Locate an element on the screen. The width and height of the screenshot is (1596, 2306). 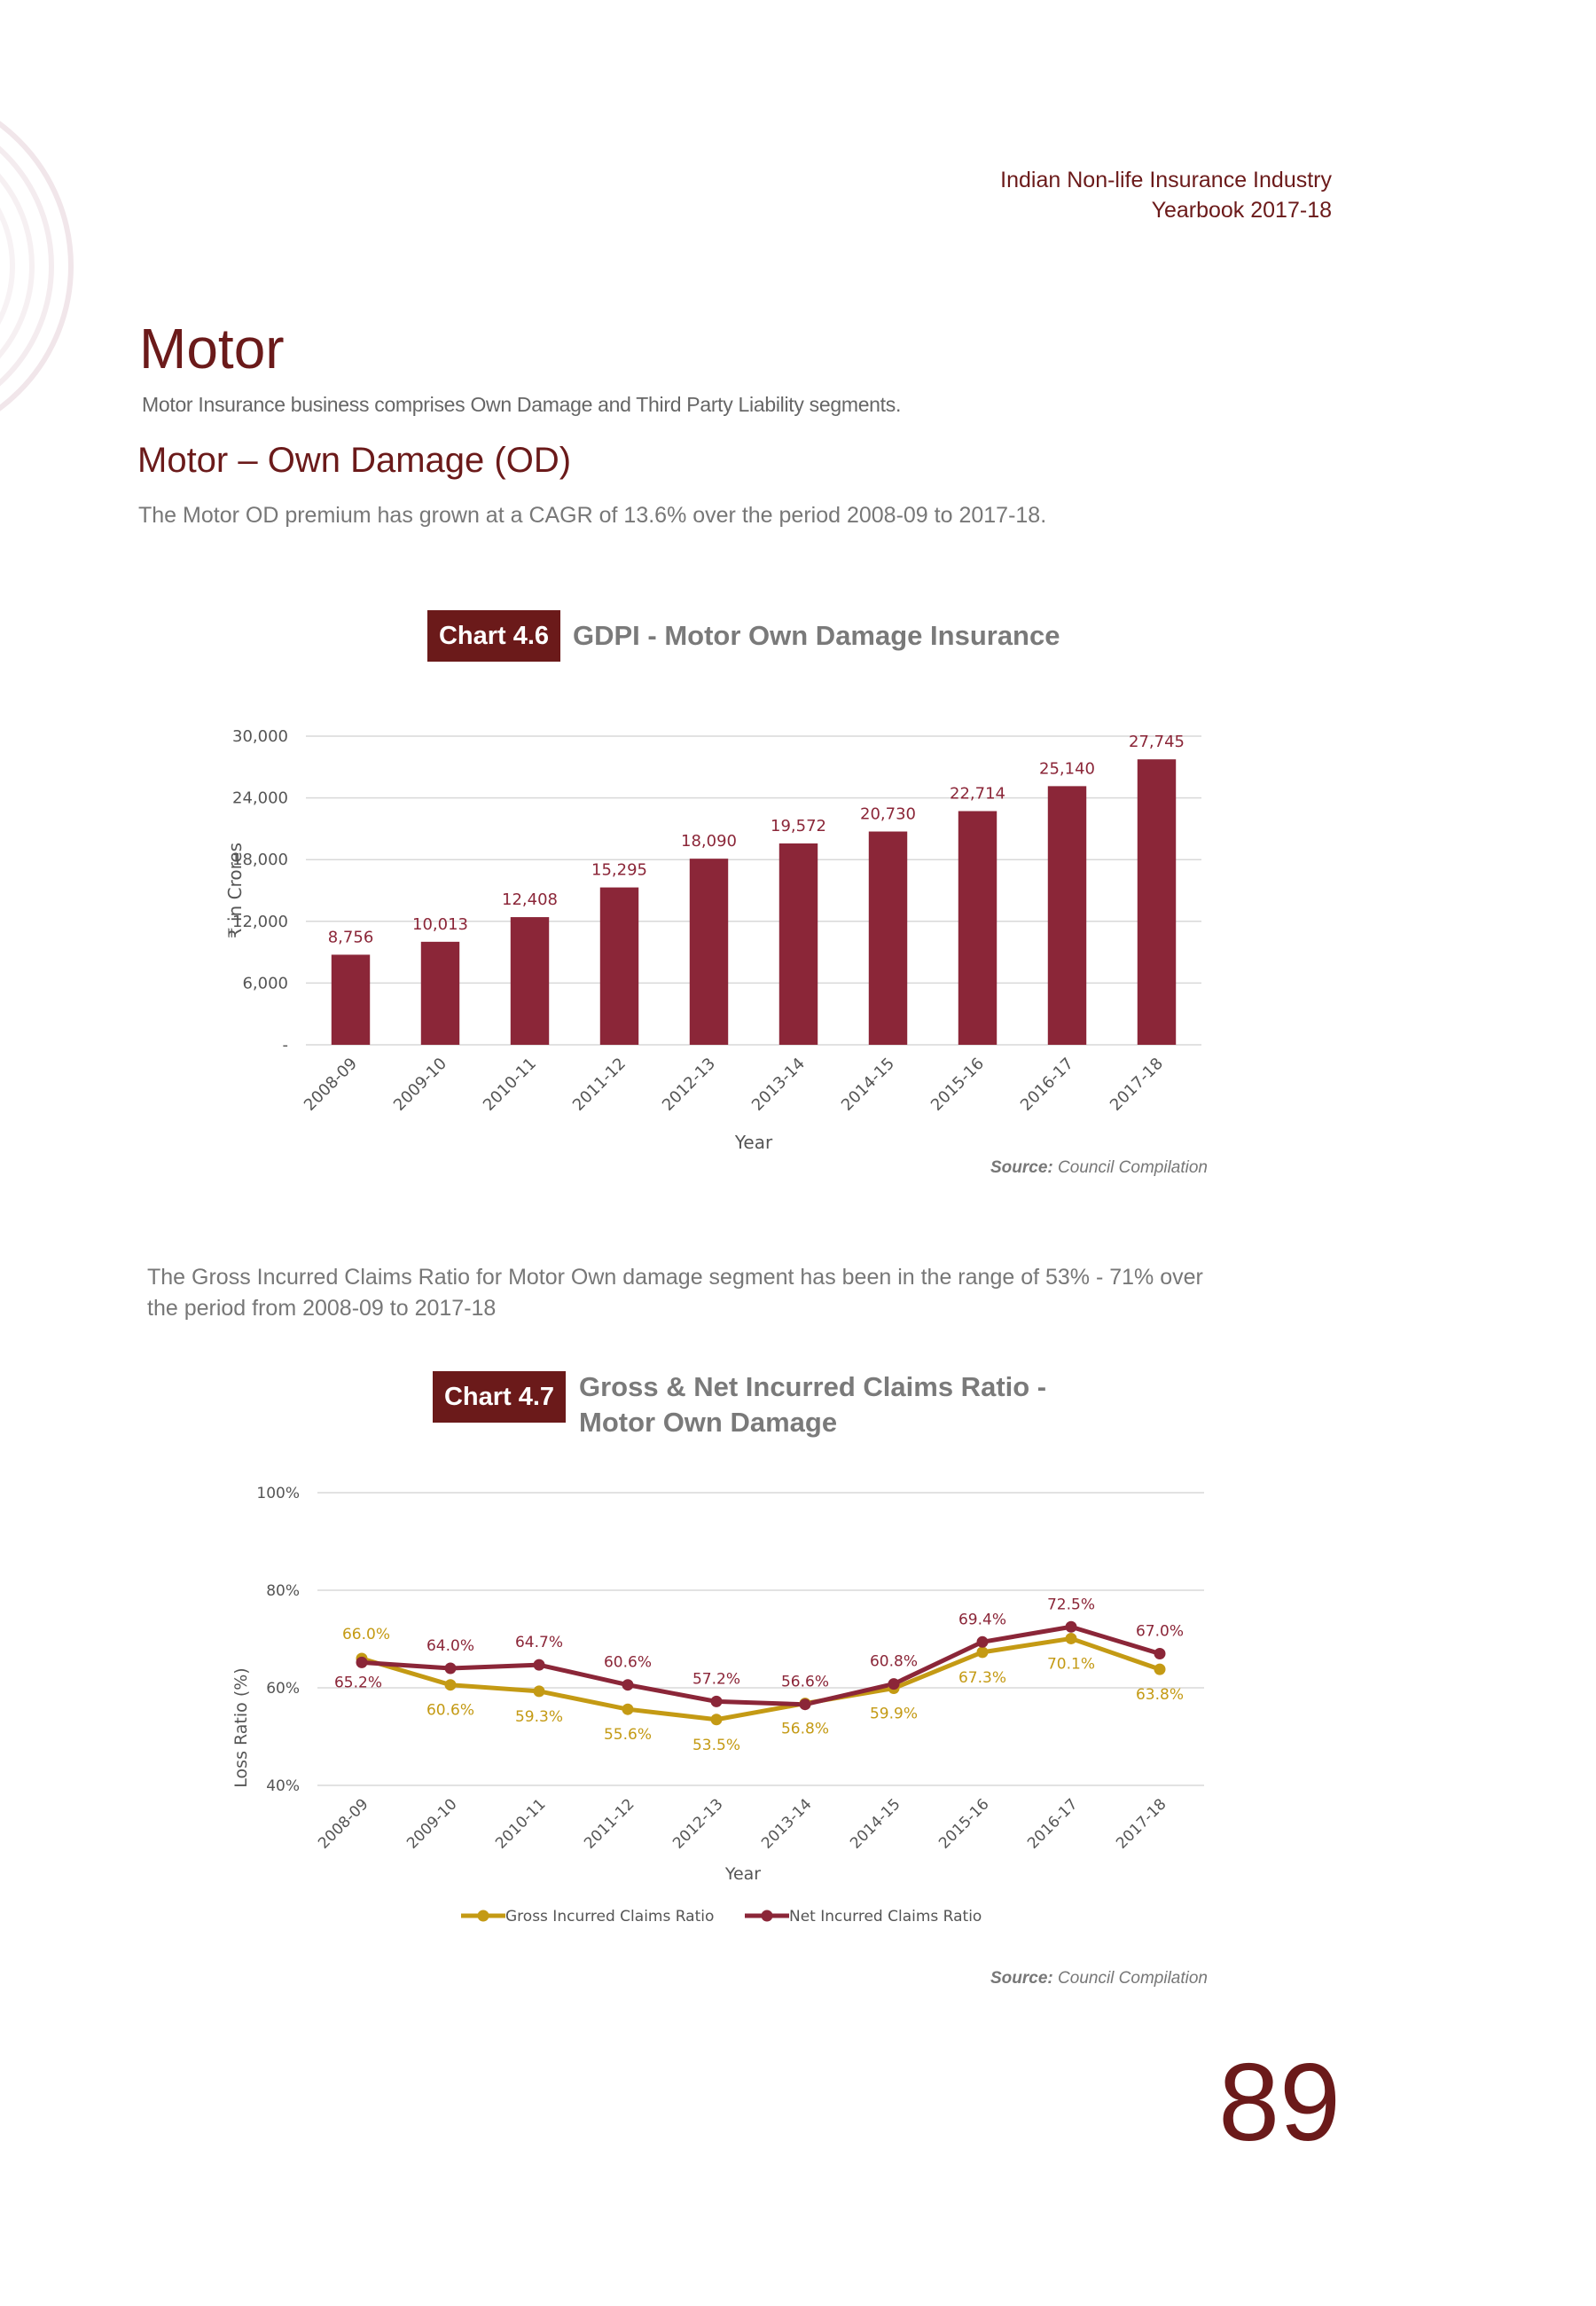
gross-claims-line is located at coordinates (761, 1678).